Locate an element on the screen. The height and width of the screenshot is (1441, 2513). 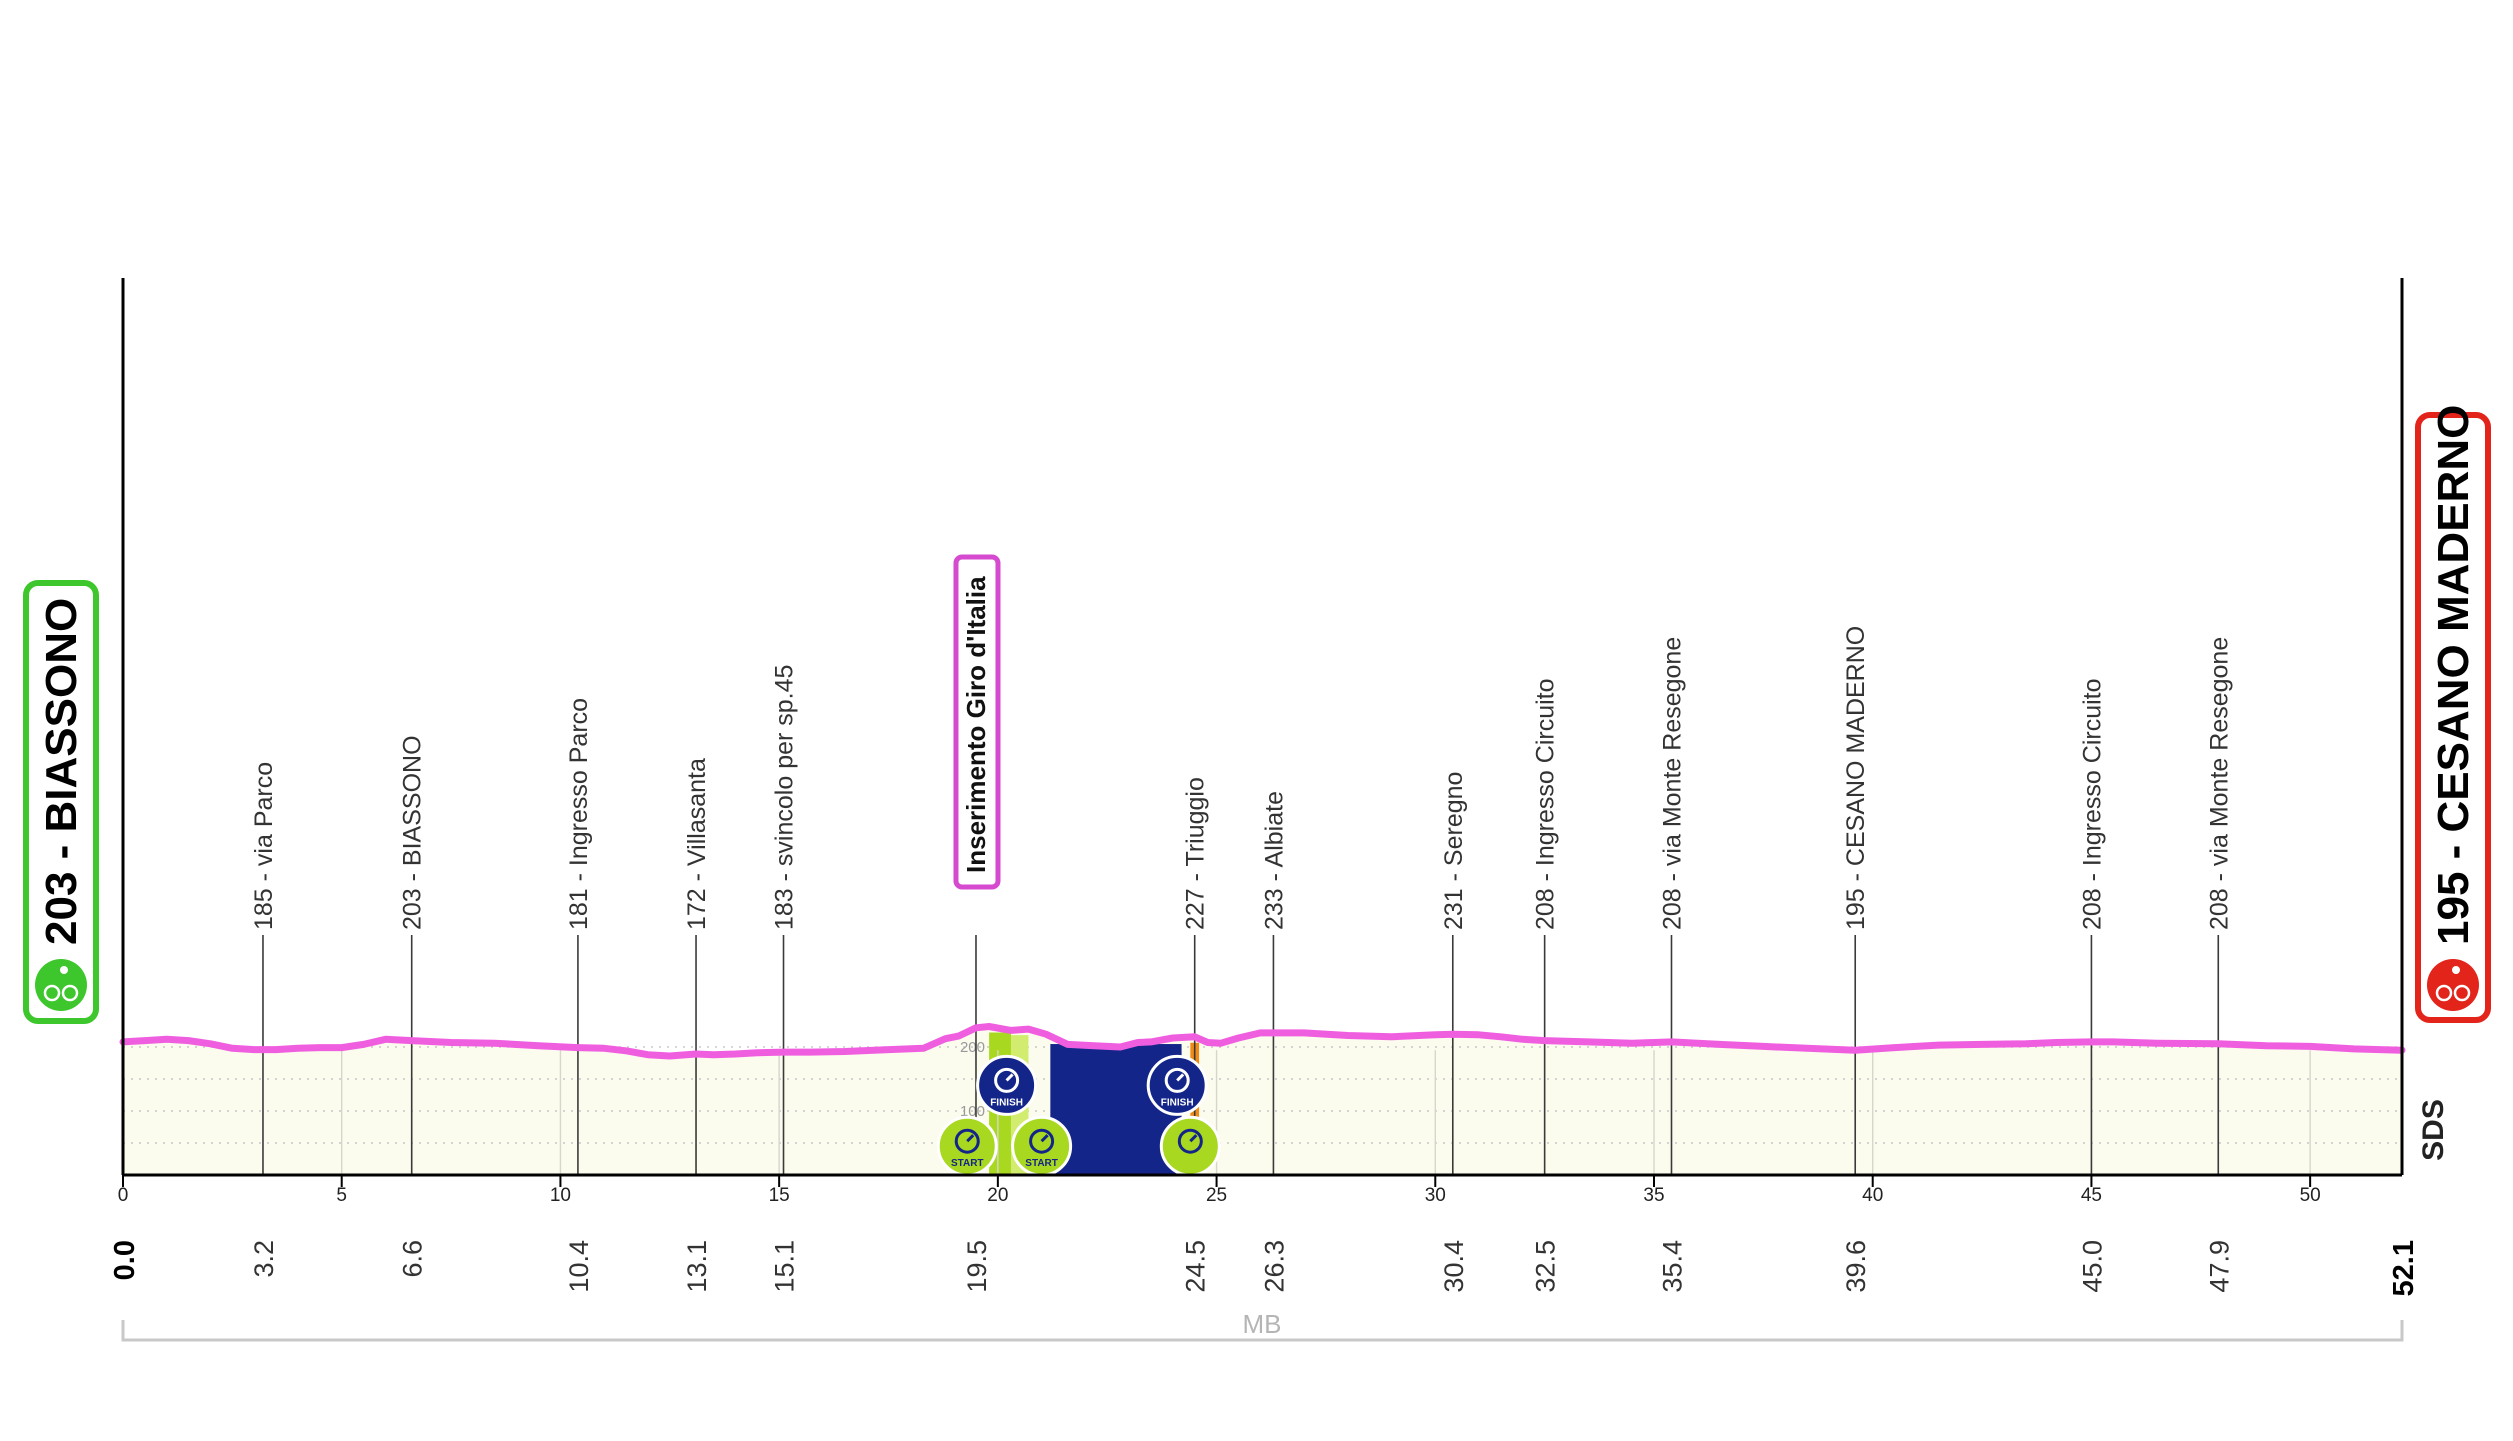
waypoint-km-label: 45.0 is located at coordinates (2092, 1266).